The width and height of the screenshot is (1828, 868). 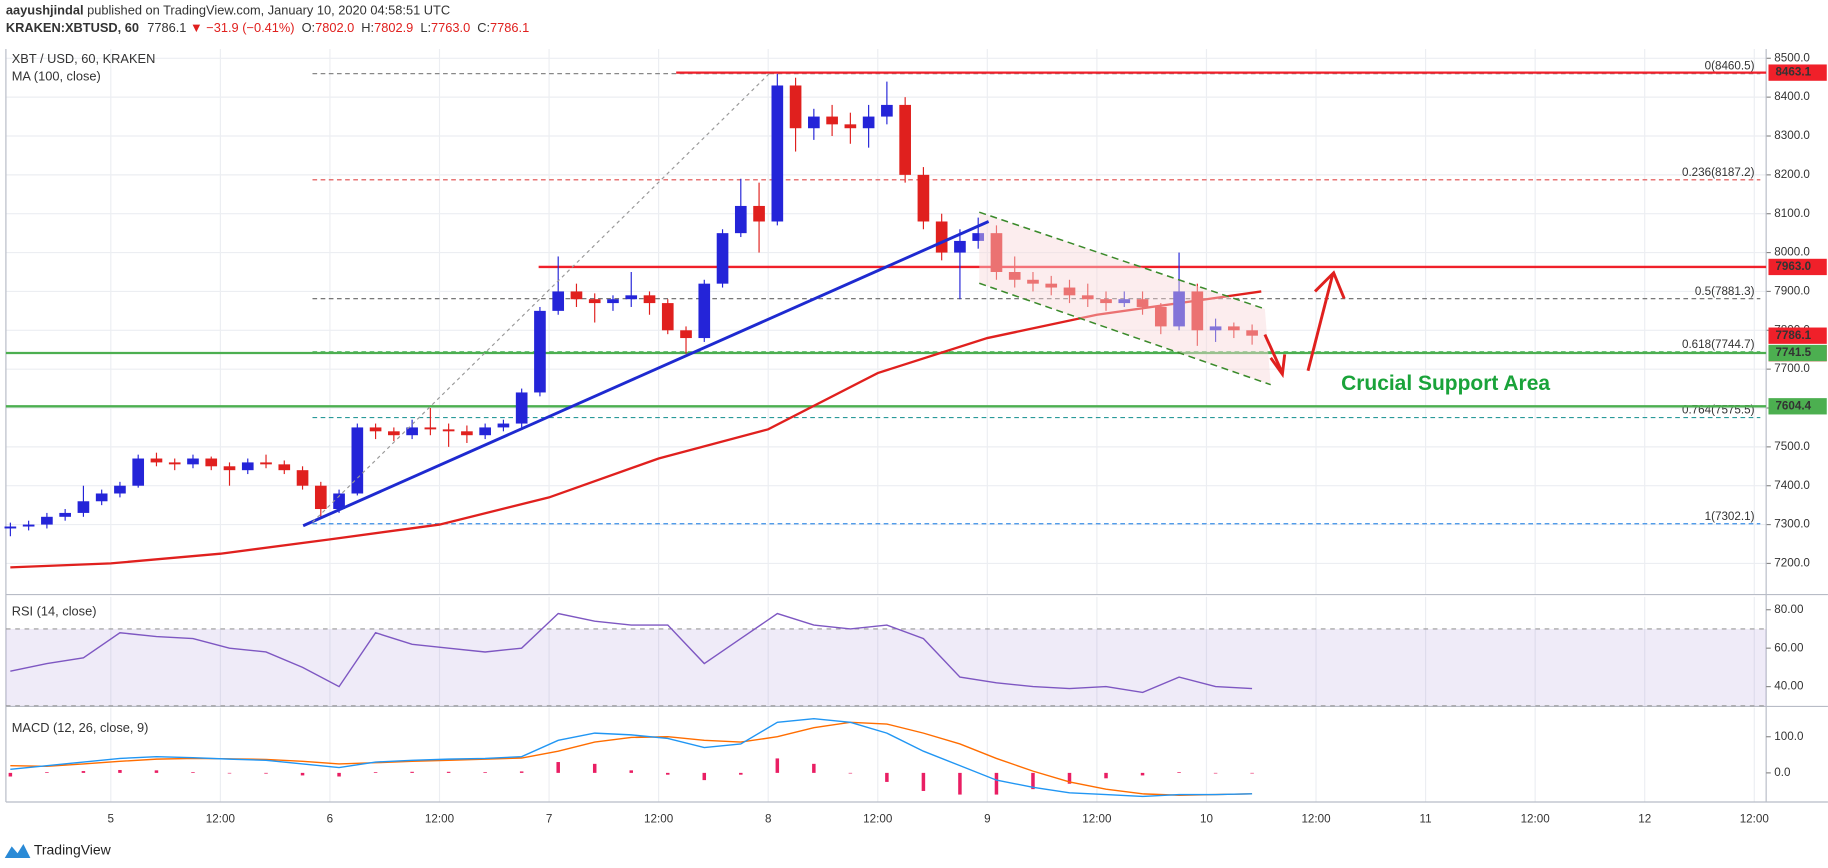 What do you see at coordinates (1730, 66) in the screenshot?
I see `fib-label: 0(8460.5)` at bounding box center [1730, 66].